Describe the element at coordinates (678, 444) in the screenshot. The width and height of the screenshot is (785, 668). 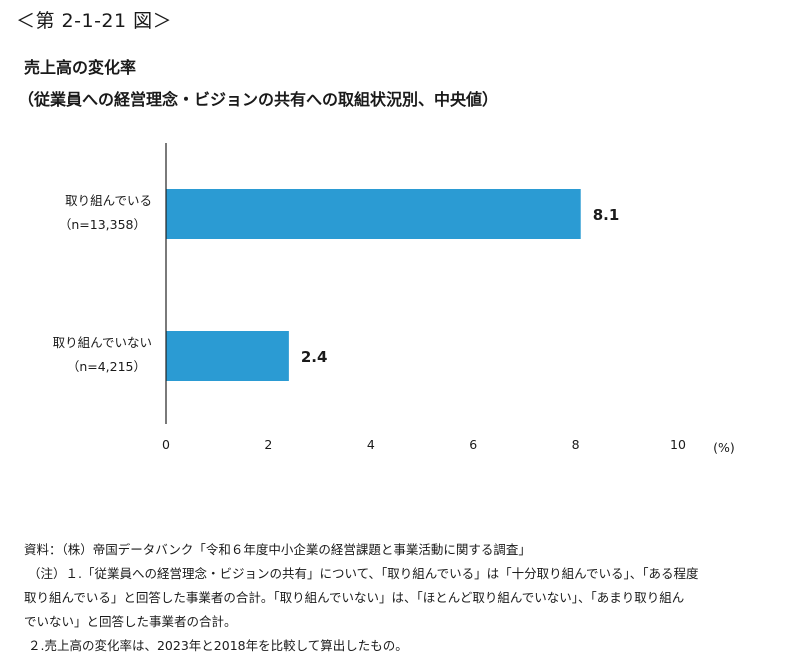
I see `x-tick-label-5: 10` at that location.